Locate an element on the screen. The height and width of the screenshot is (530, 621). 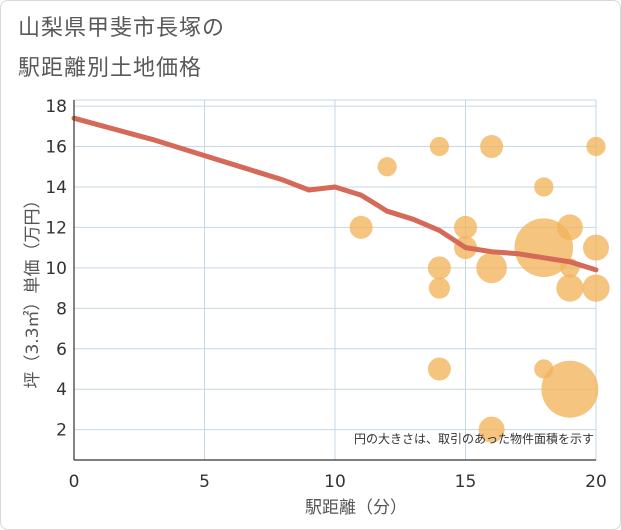
y-axis-label: 坪（3.3㎡）単価（万円） is located at coordinates (33, 289).